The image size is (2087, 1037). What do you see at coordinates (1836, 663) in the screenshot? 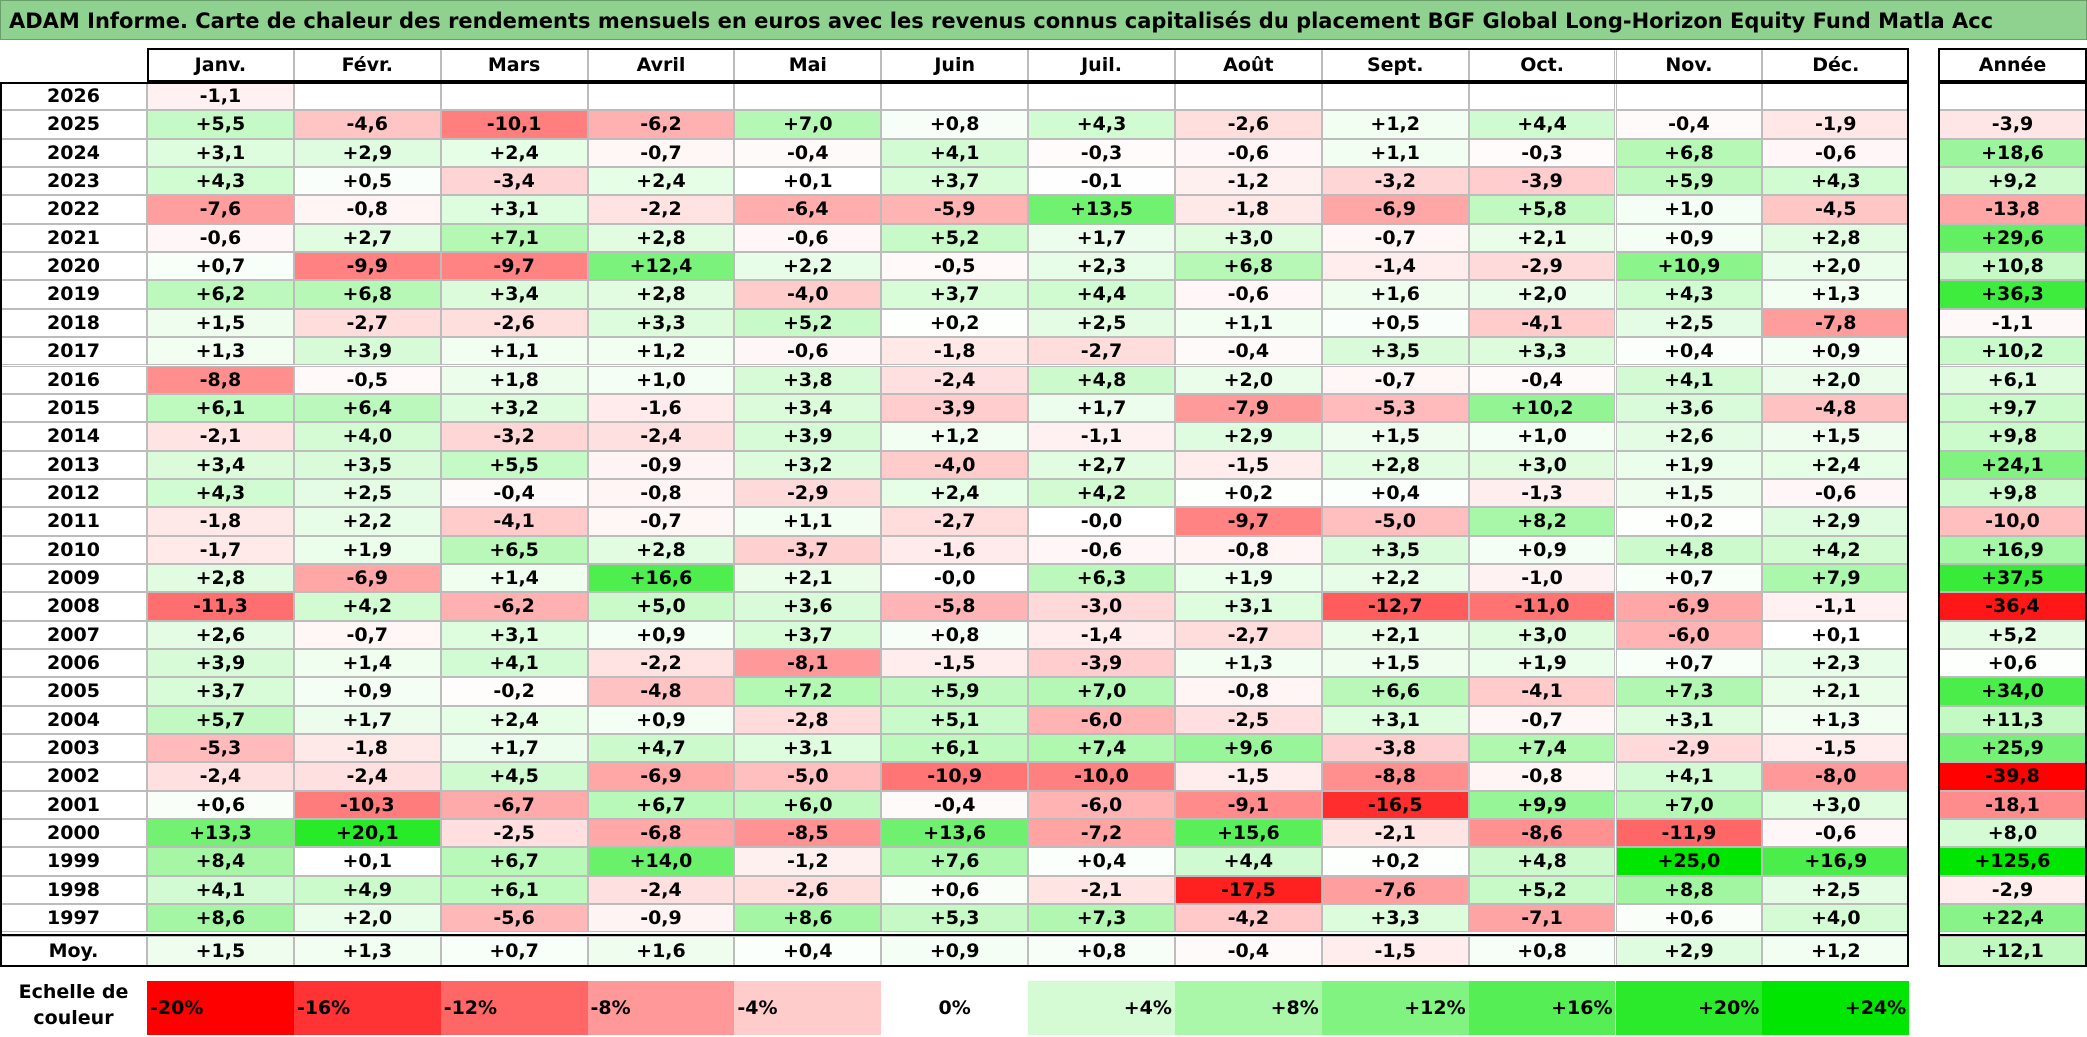
I see `heatmap-cell: +2,3` at bounding box center [1836, 663].